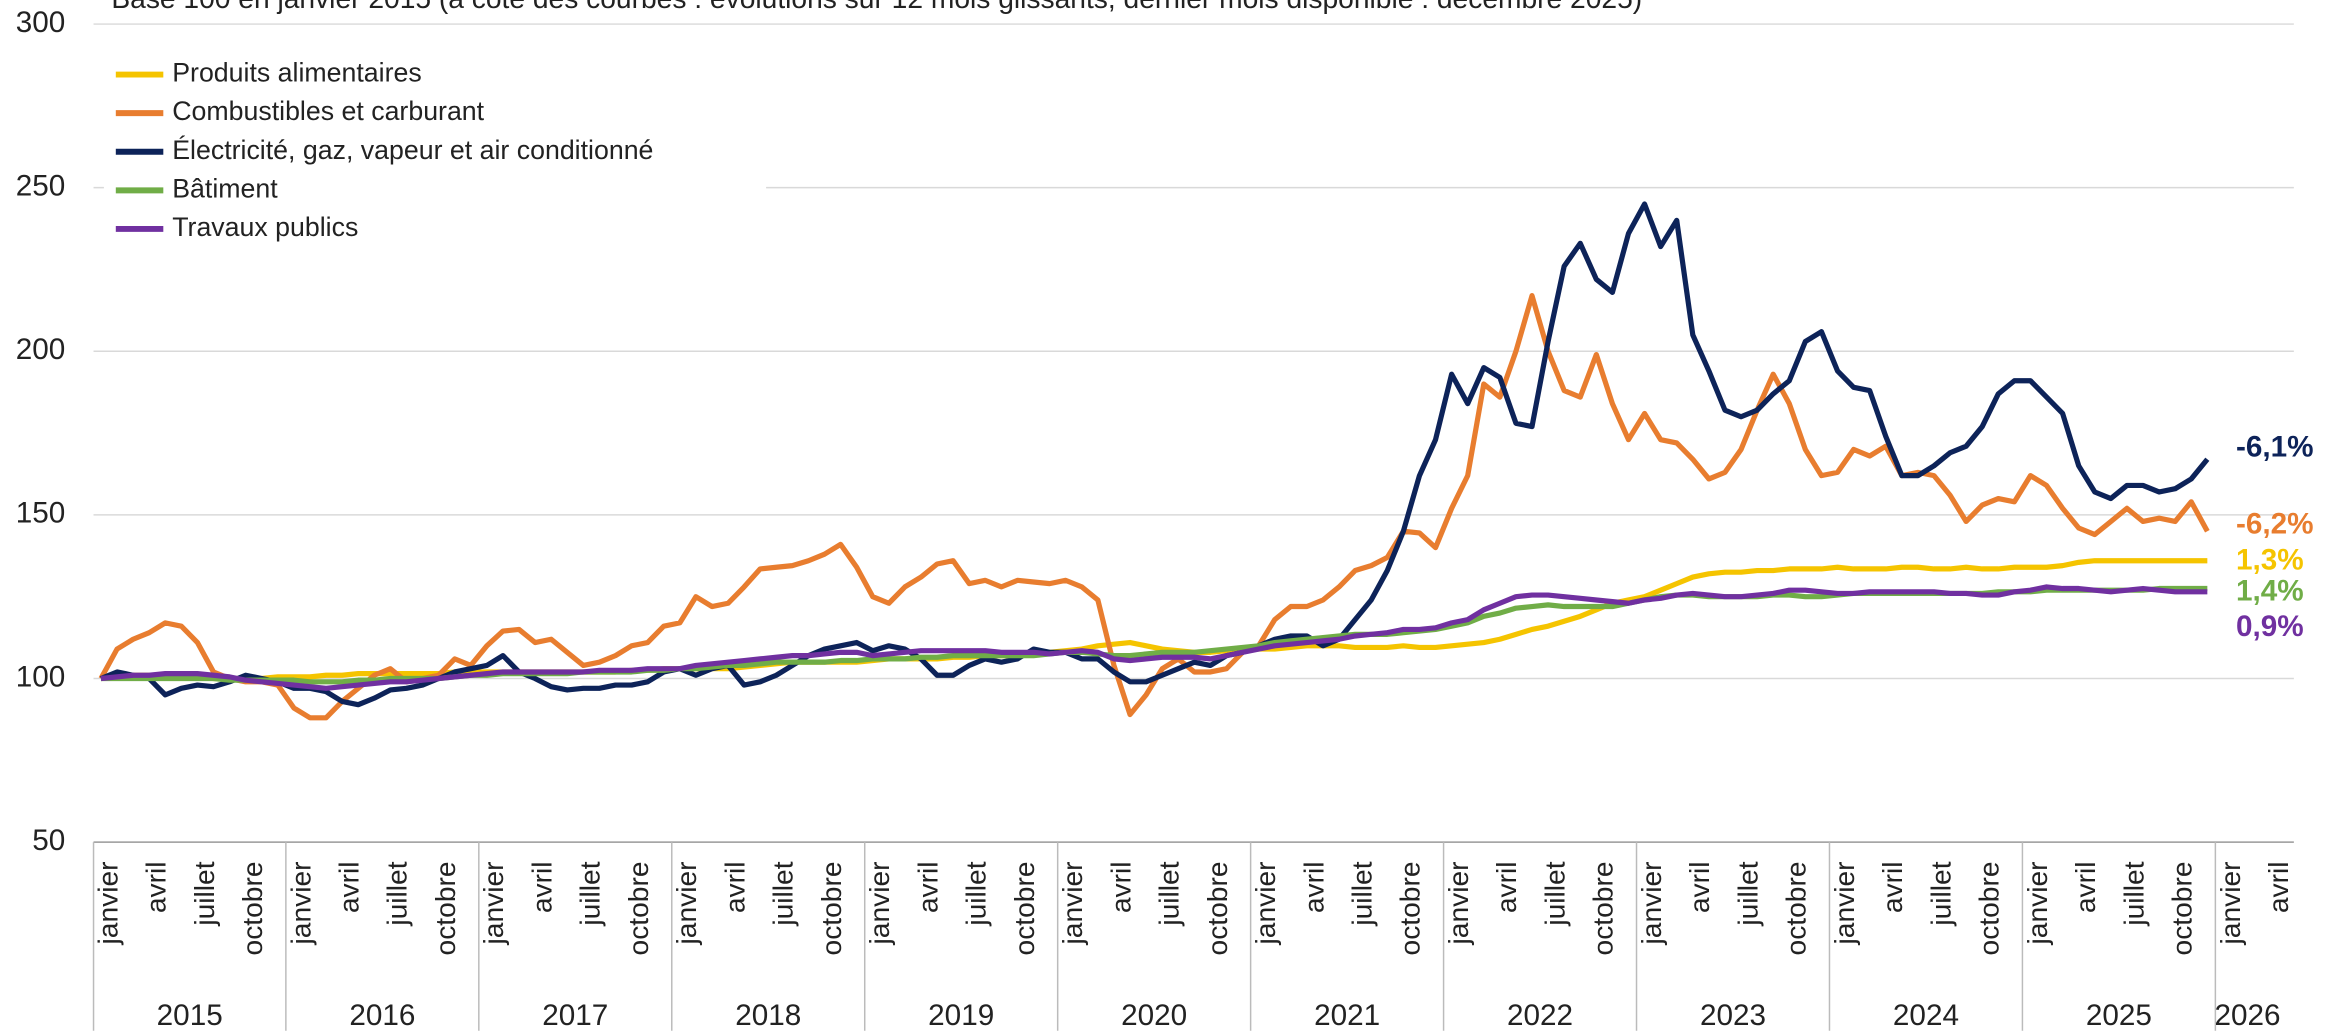 This screenshot has height=1031, width=2328. What do you see at coordinates (225, 188) in the screenshot?
I see `legend-label: Bâtiment` at bounding box center [225, 188].